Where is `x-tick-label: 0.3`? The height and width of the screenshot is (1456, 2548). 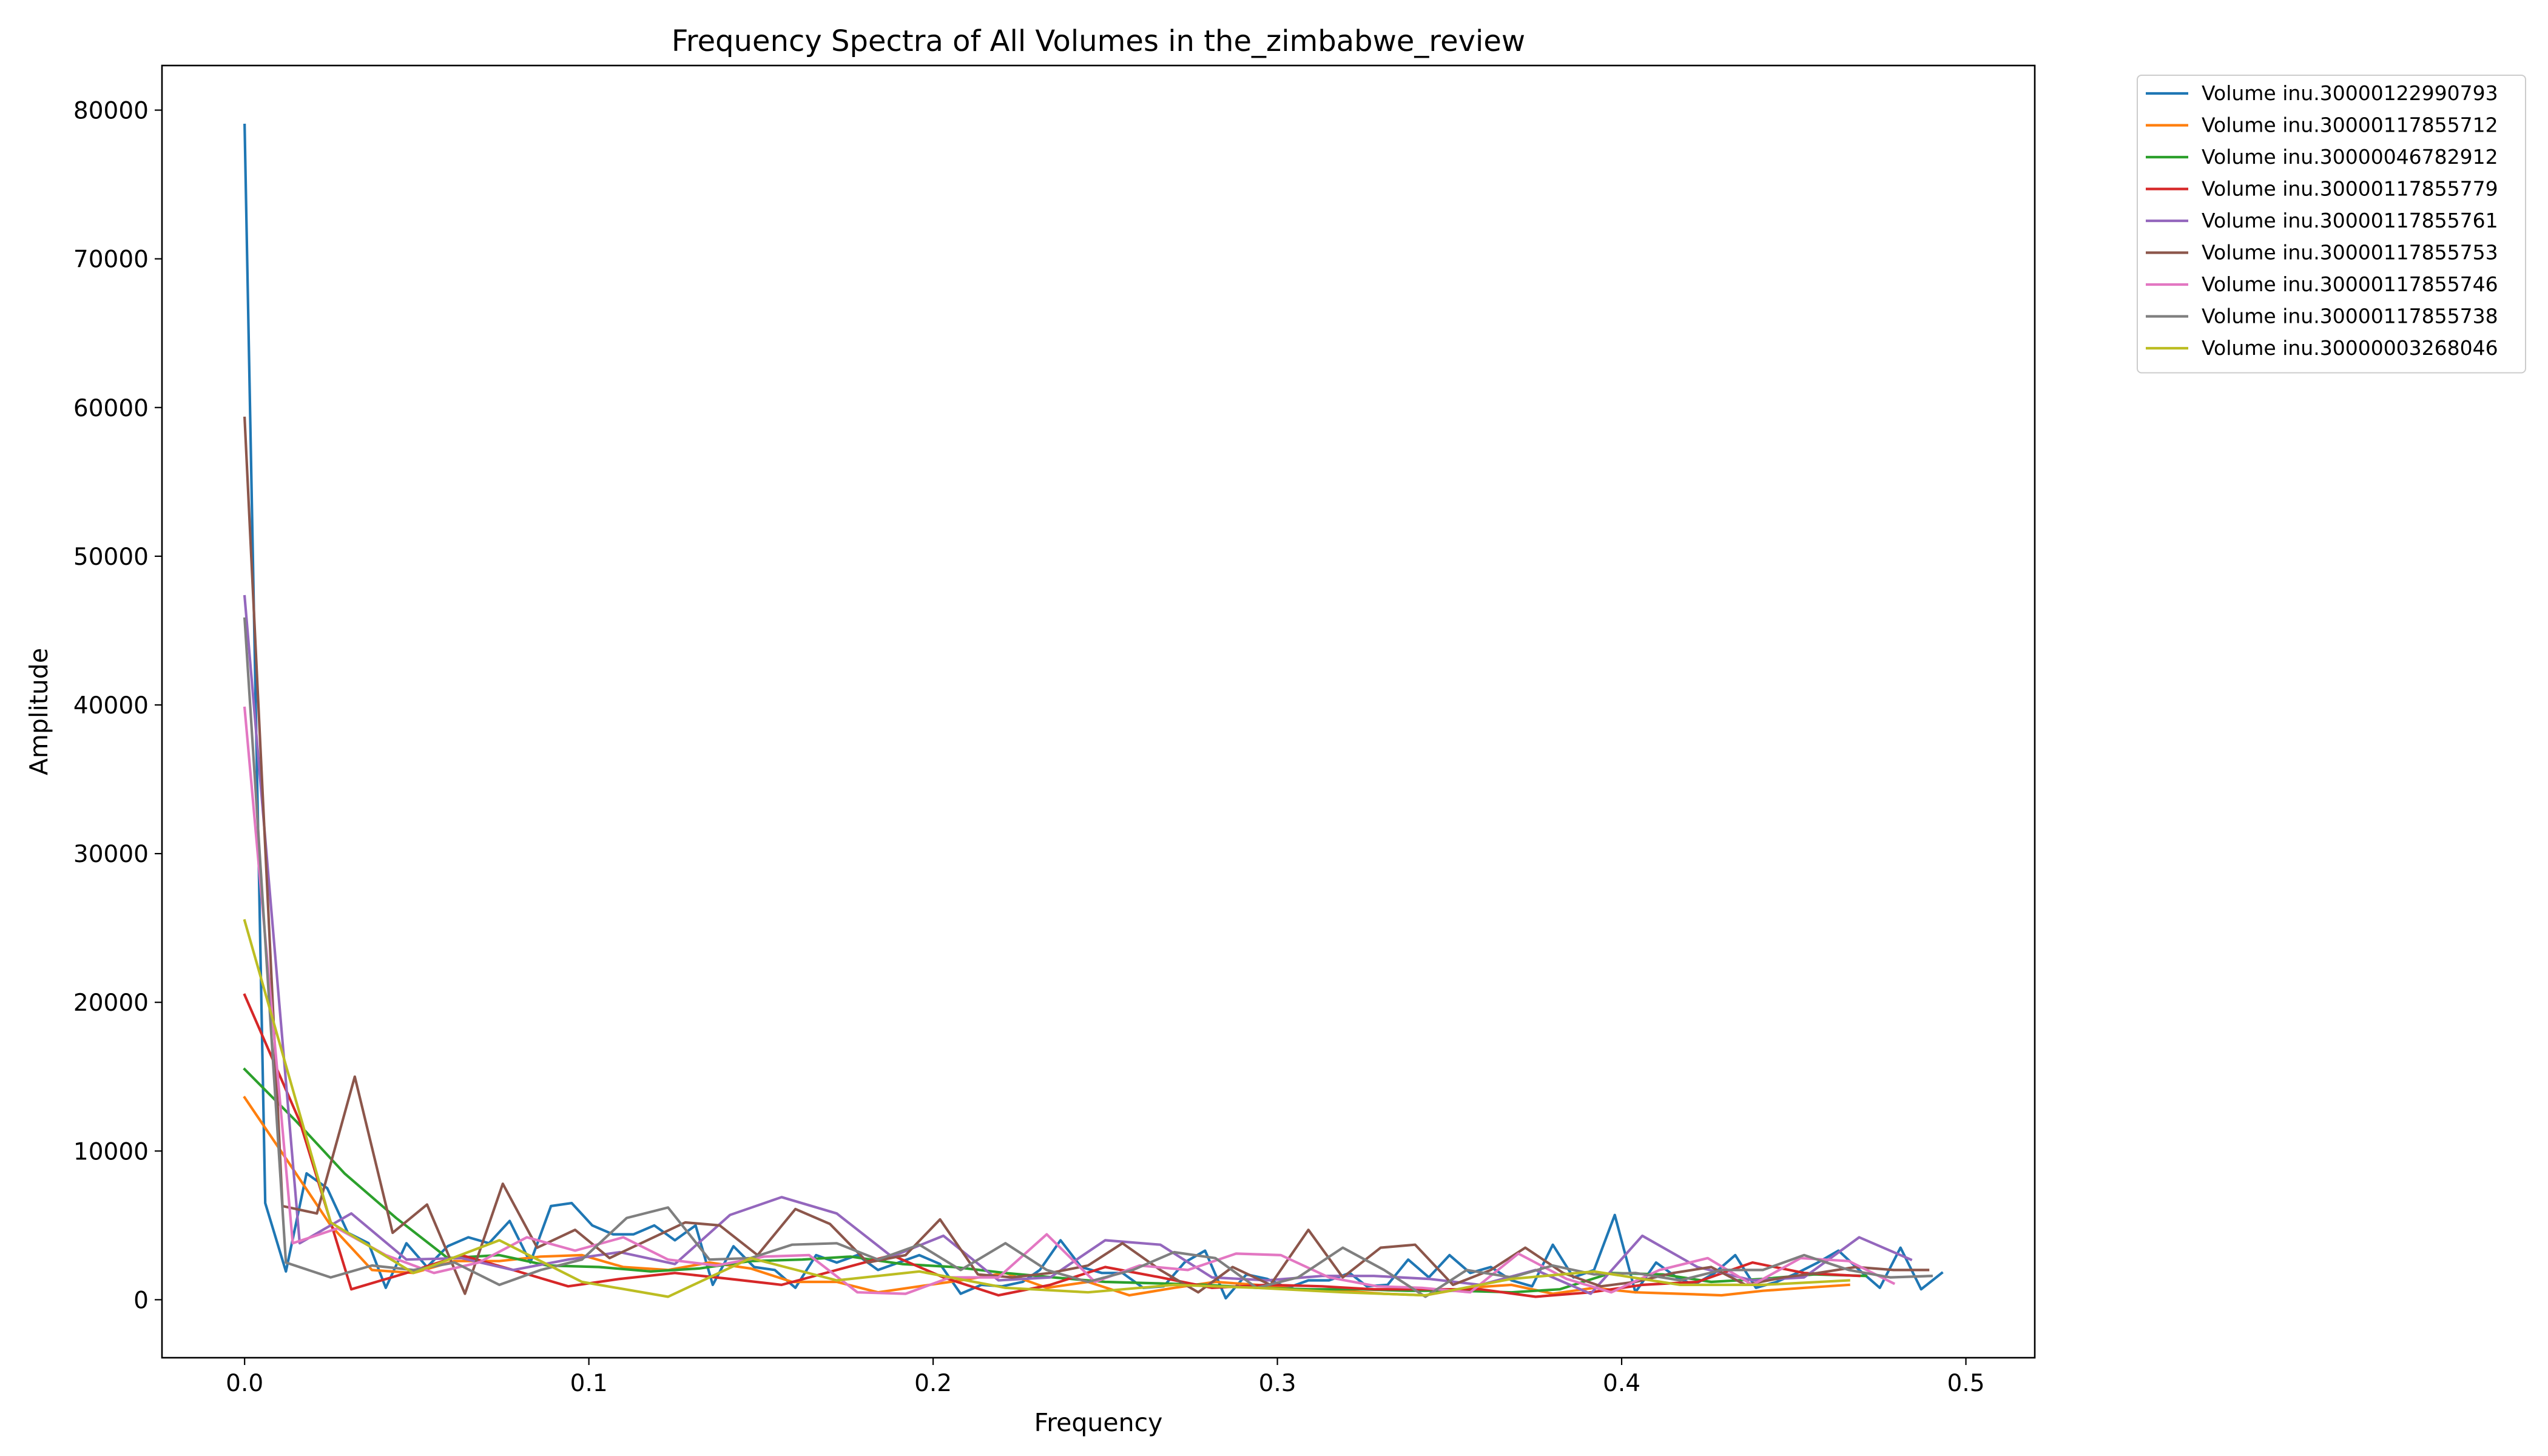
x-tick-label: 0.3 is located at coordinates (1277, 1383).